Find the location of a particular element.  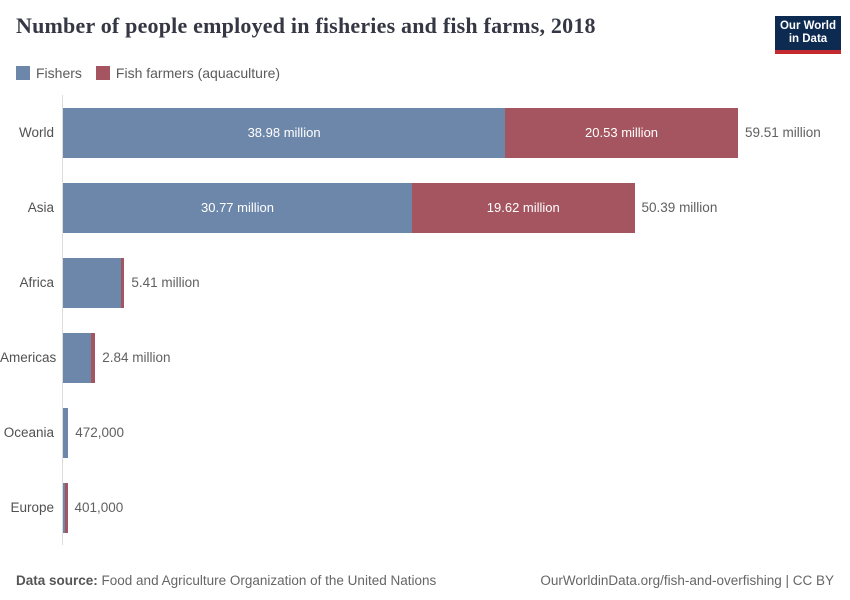

legend-label: Fishers is located at coordinates (59, 73).